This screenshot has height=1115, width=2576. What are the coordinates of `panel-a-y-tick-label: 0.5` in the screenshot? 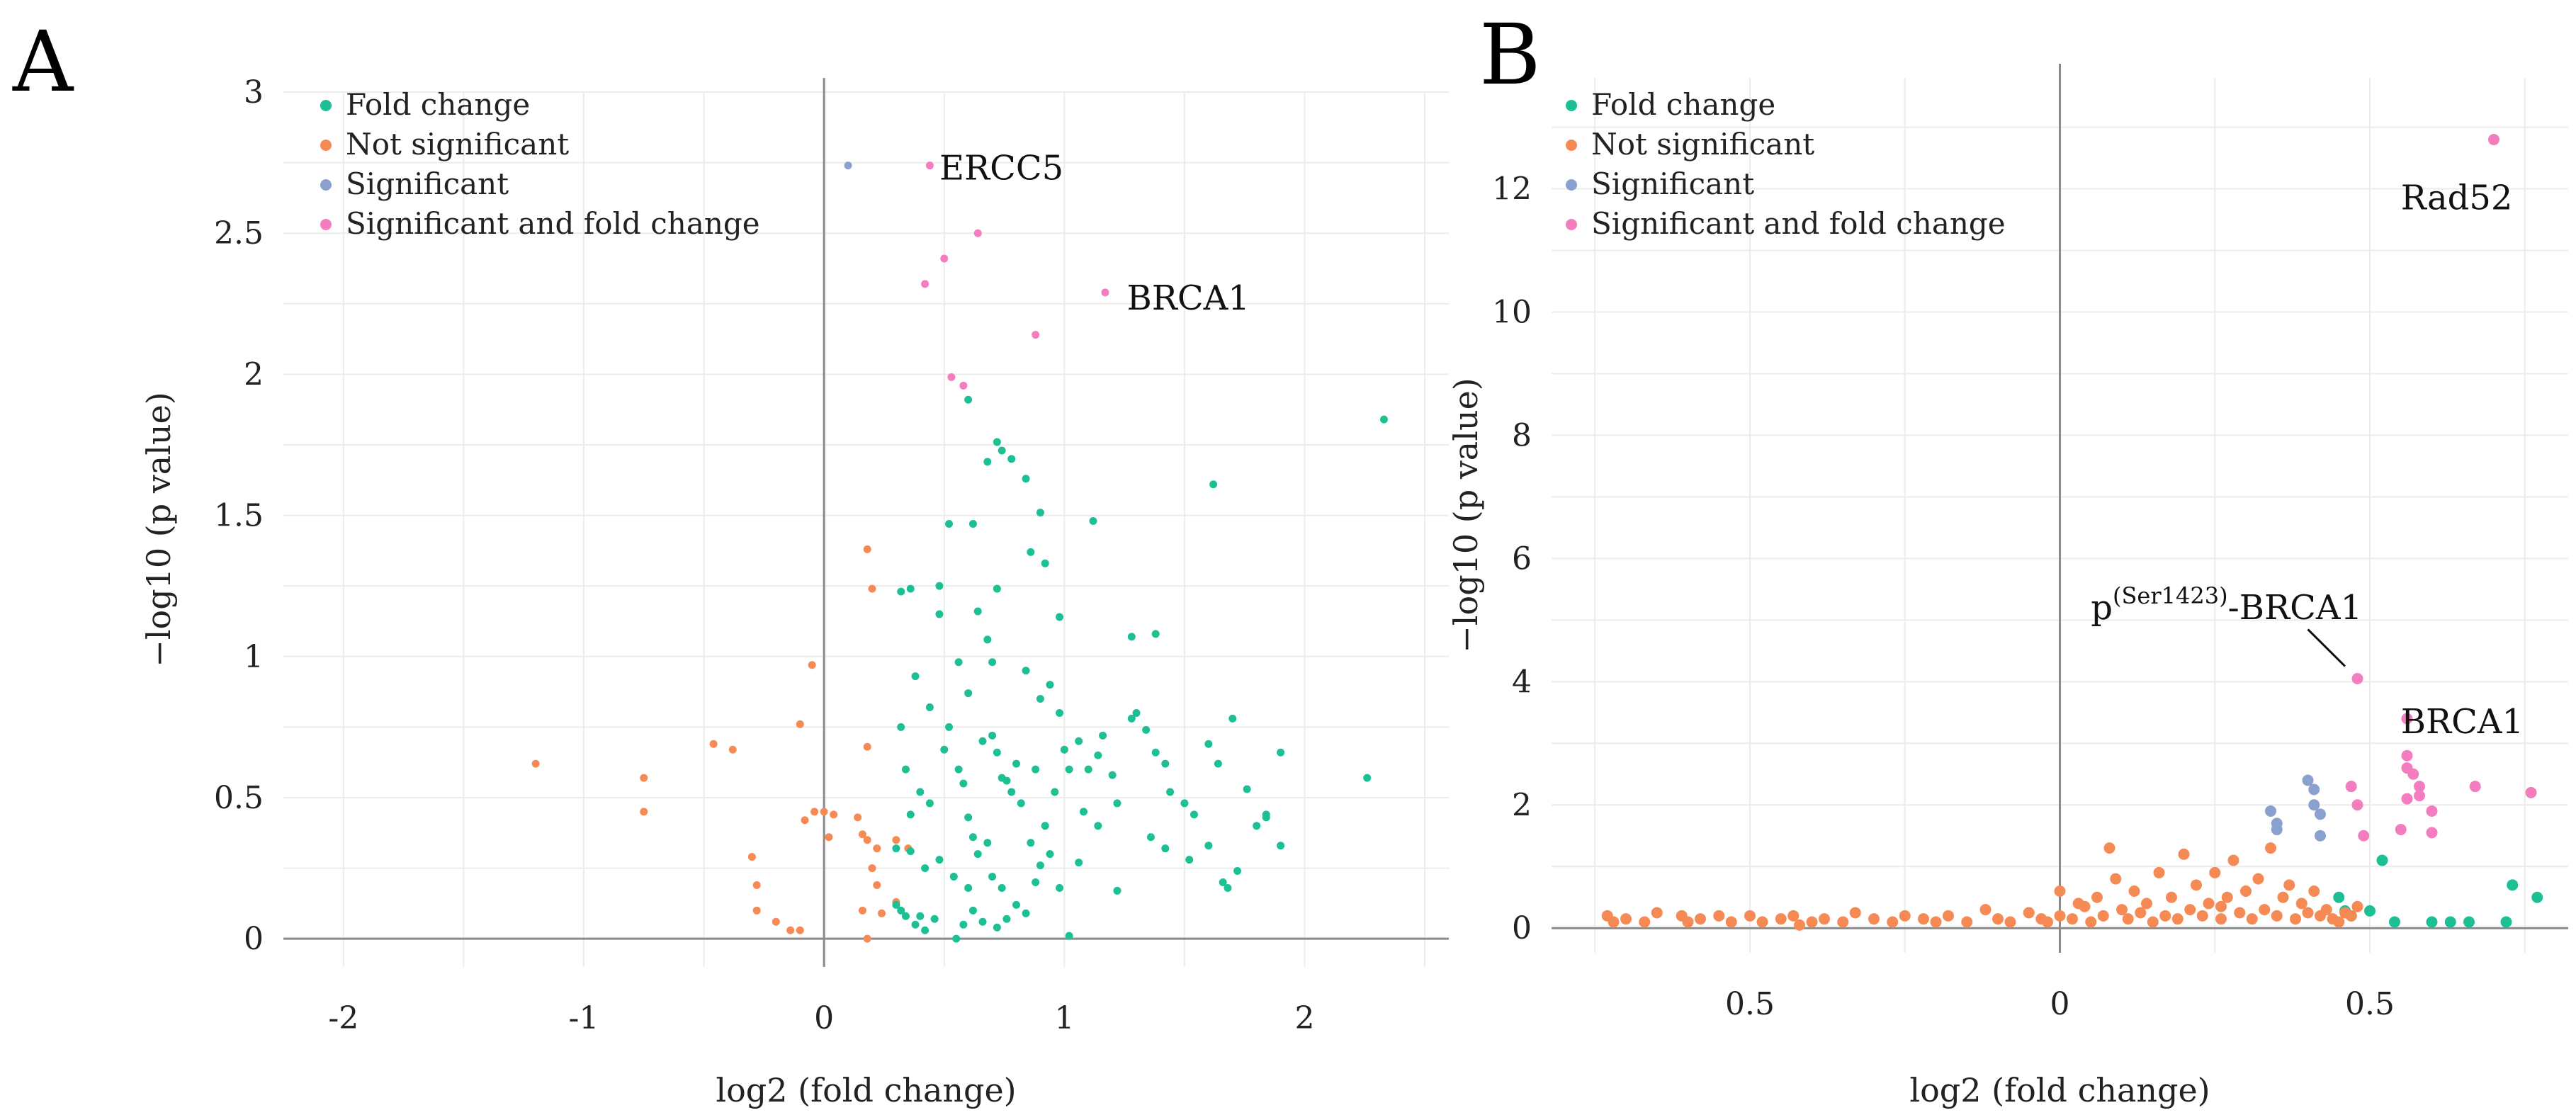 It's located at (239, 798).